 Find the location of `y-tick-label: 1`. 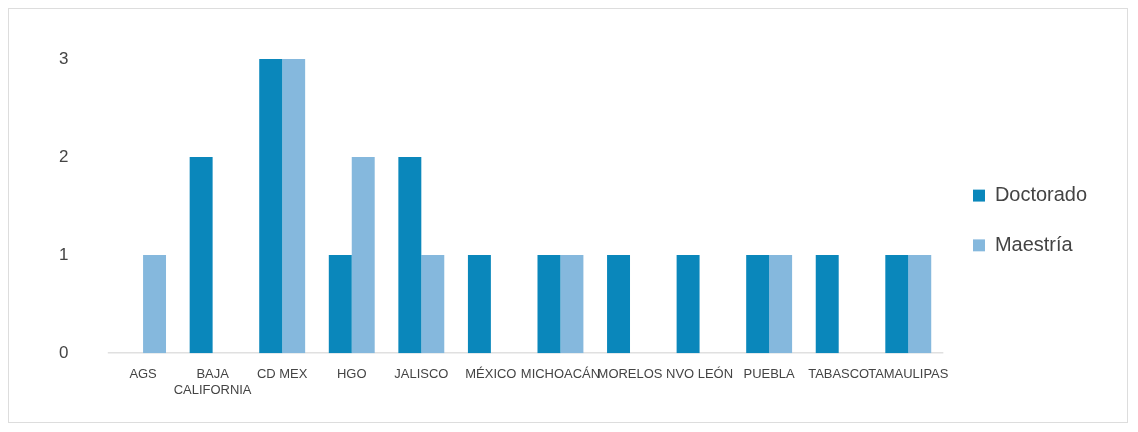

y-tick-label: 1 is located at coordinates (63, 254).